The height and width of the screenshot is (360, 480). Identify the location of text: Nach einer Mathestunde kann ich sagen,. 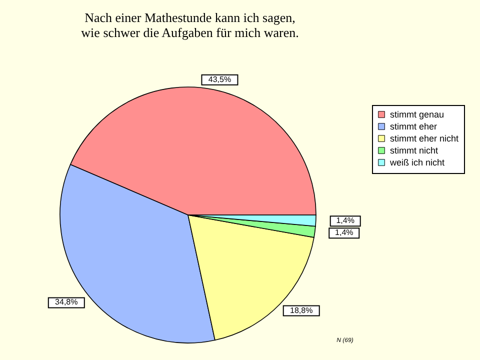
(190, 17).